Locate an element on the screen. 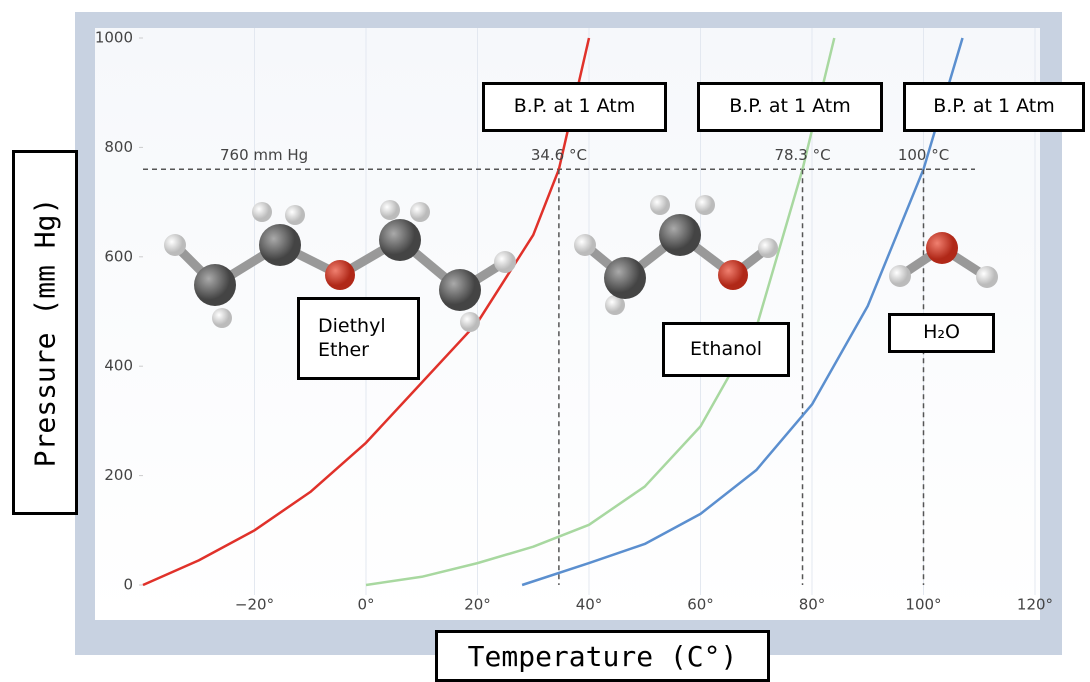  x-axis-label: Temperature (C°) is located at coordinates (602, 656).